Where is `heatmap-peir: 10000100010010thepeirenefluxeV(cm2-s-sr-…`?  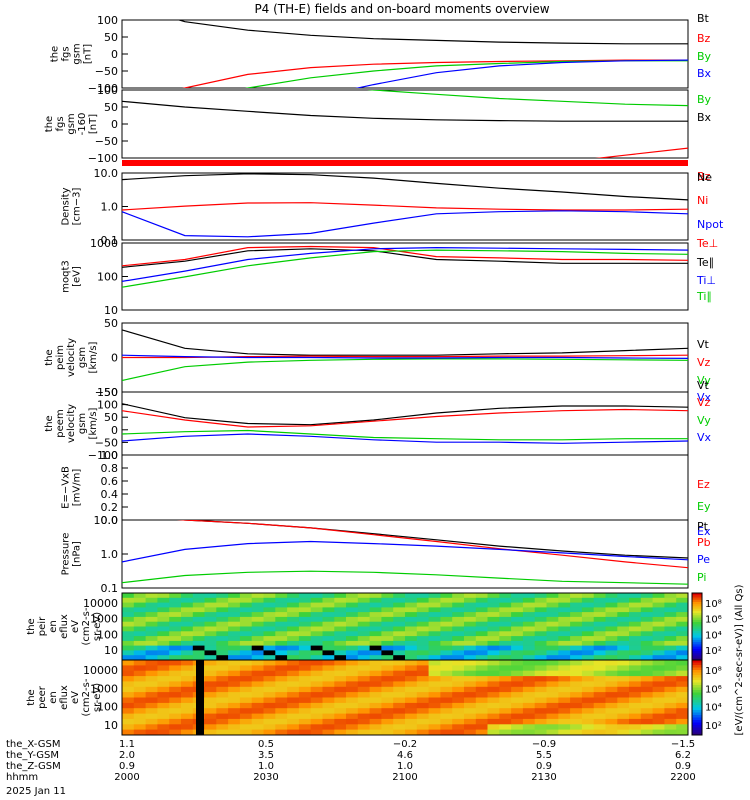
heatmap-peir: 10000100010010thepeirenefluxeV(cm2-s-sr-… is located at coordinates (357, 626).